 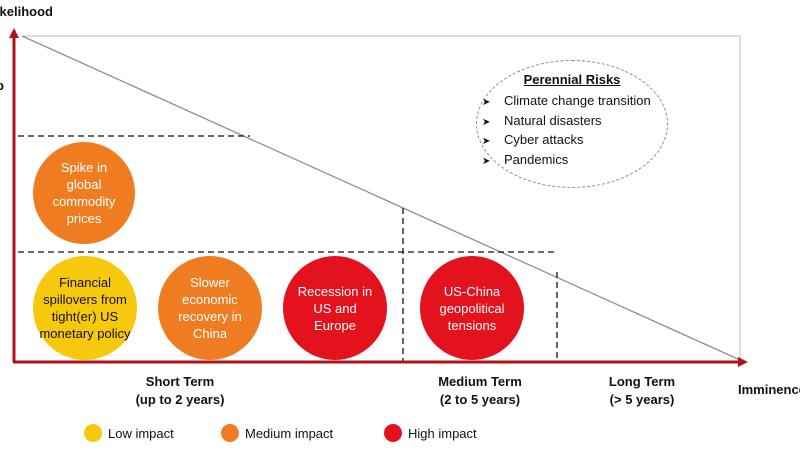 I want to click on circle-line: Financial, so click(x=84, y=282).